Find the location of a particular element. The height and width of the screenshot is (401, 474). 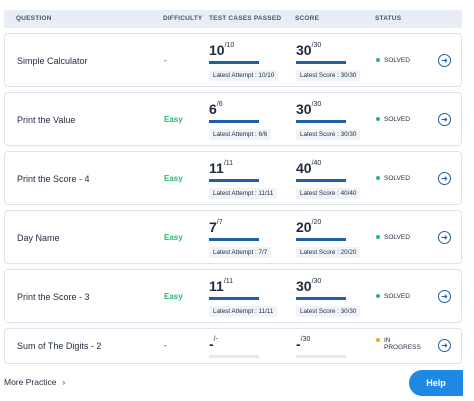

header-score: SCORE is located at coordinates (307, 18).